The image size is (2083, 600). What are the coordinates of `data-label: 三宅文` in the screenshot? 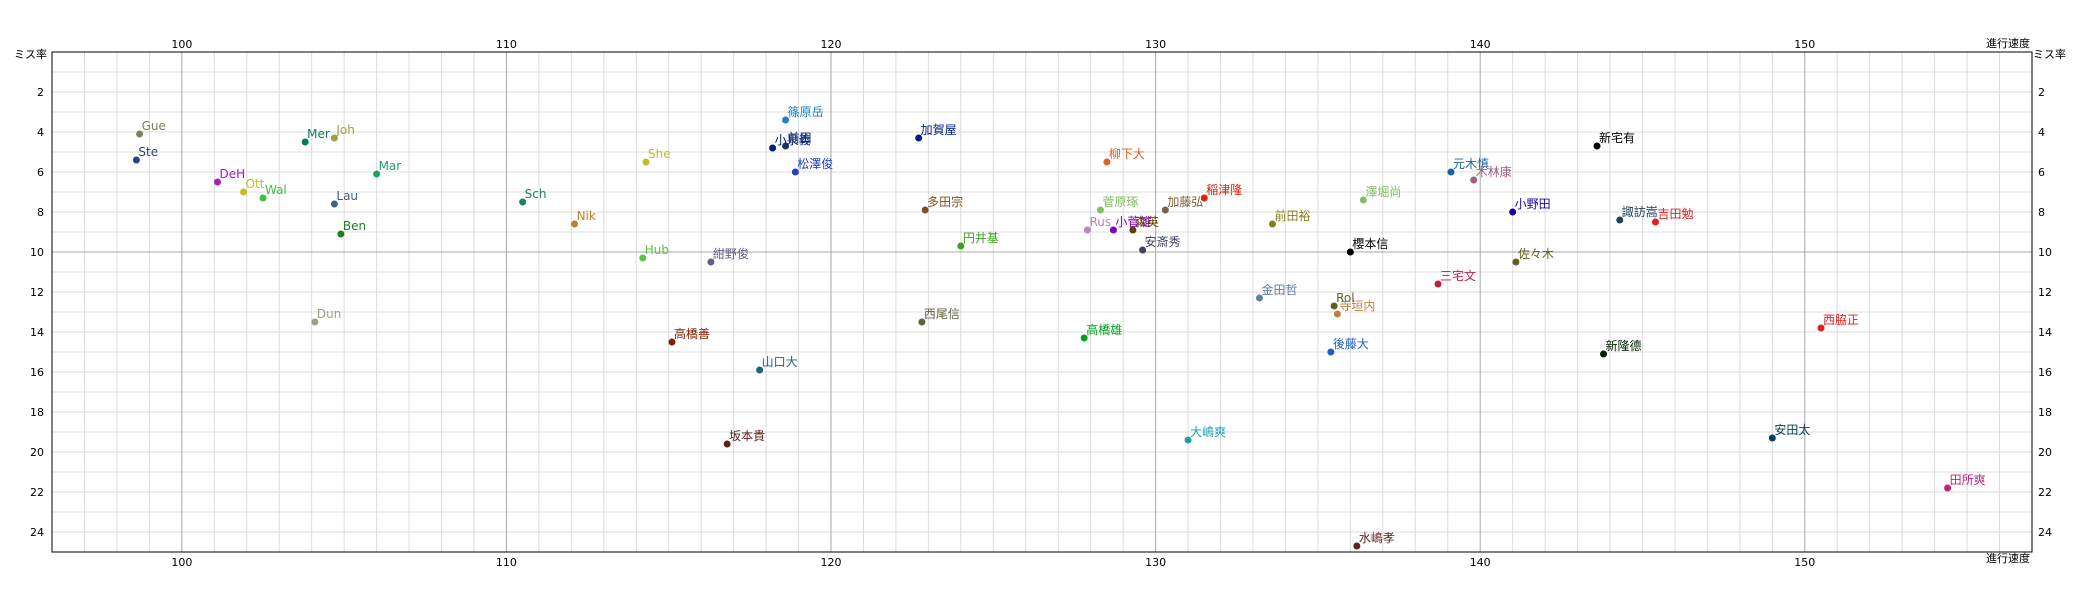 It's located at (1458, 275).